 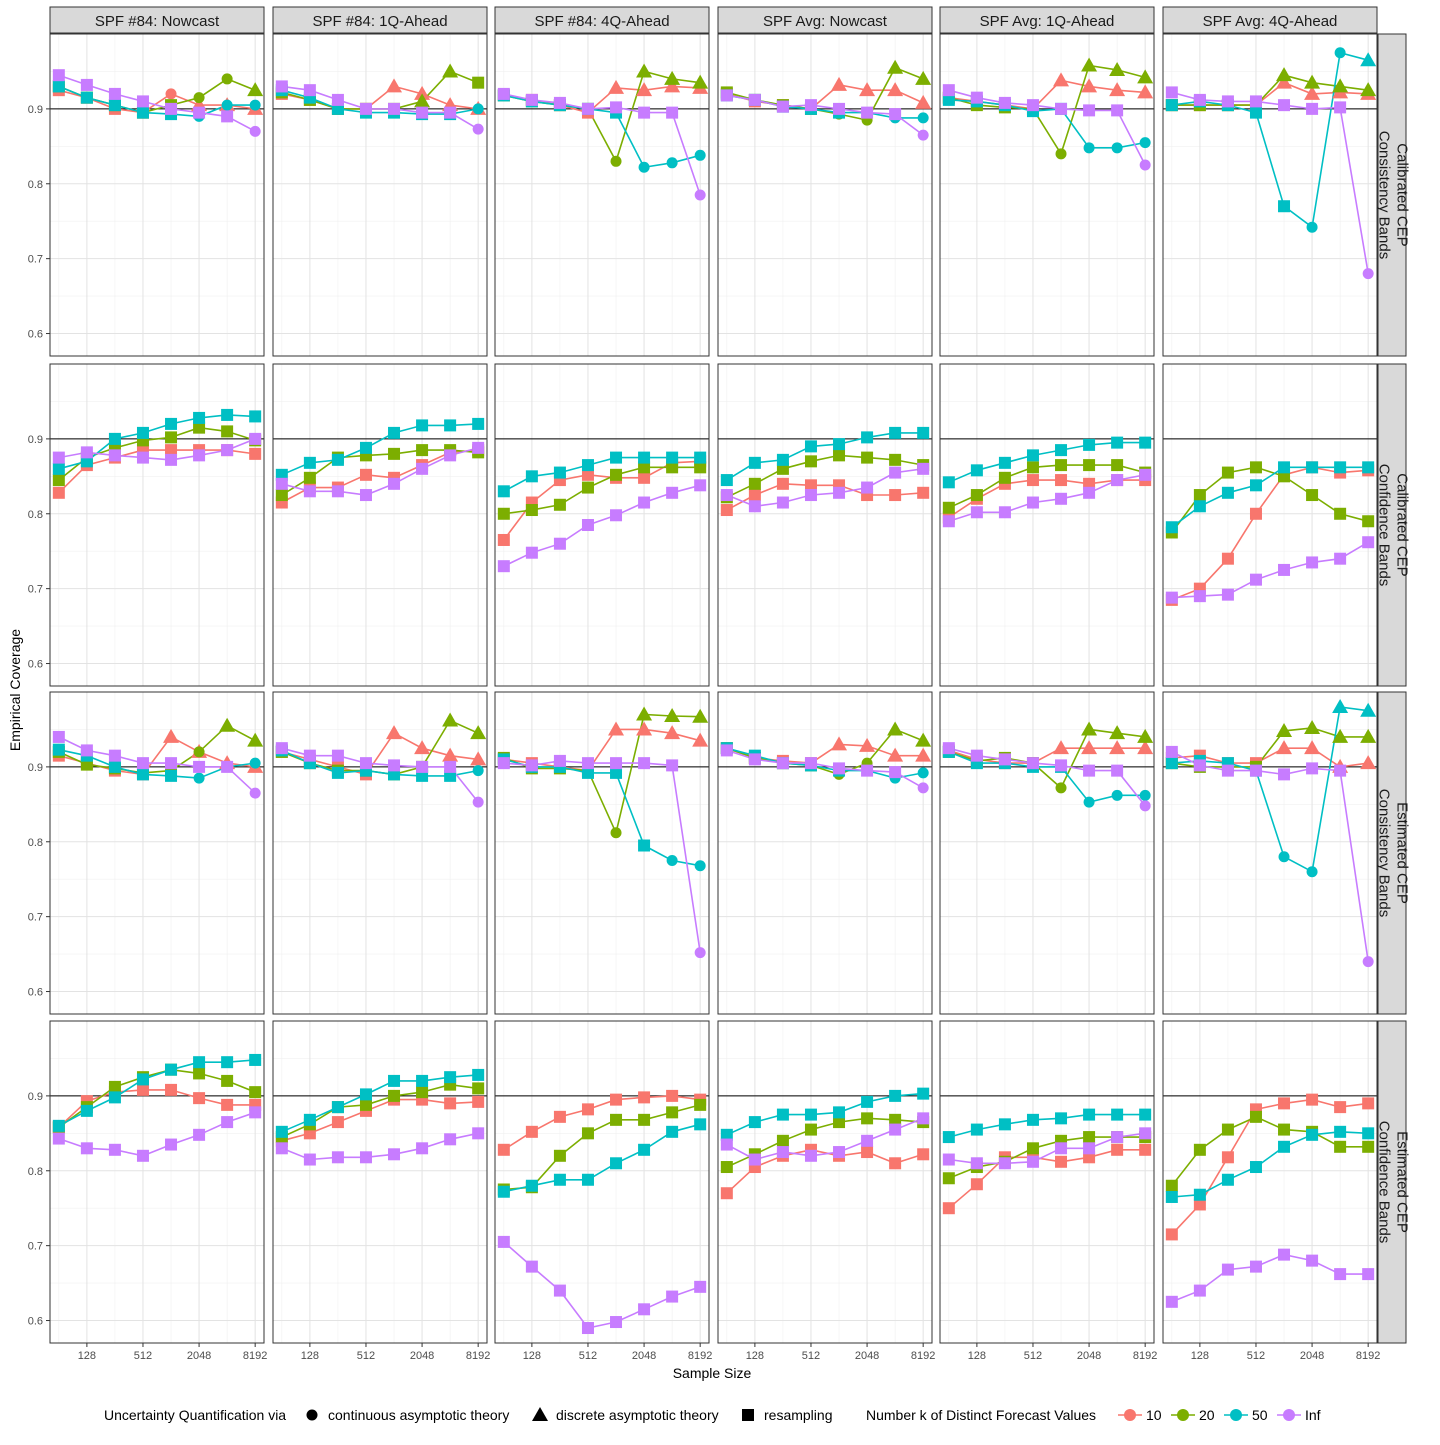 What do you see at coordinates (1383, 195) in the screenshot?
I see `facet-row-label-line: Consistency Bands` at bounding box center [1383, 195].